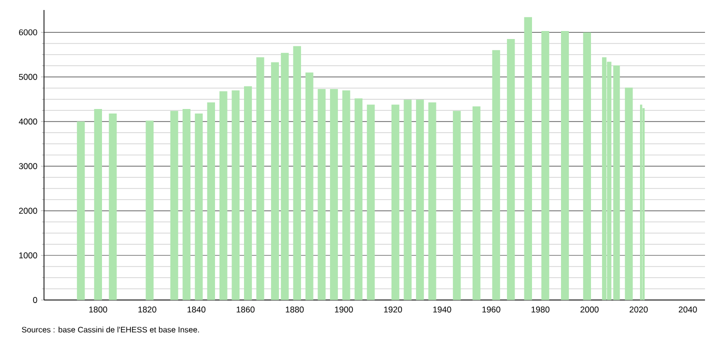 The width and height of the screenshot is (710, 340). Describe the element at coordinates (245, 309) in the screenshot. I see `x-tick-label: 1860` at that location.